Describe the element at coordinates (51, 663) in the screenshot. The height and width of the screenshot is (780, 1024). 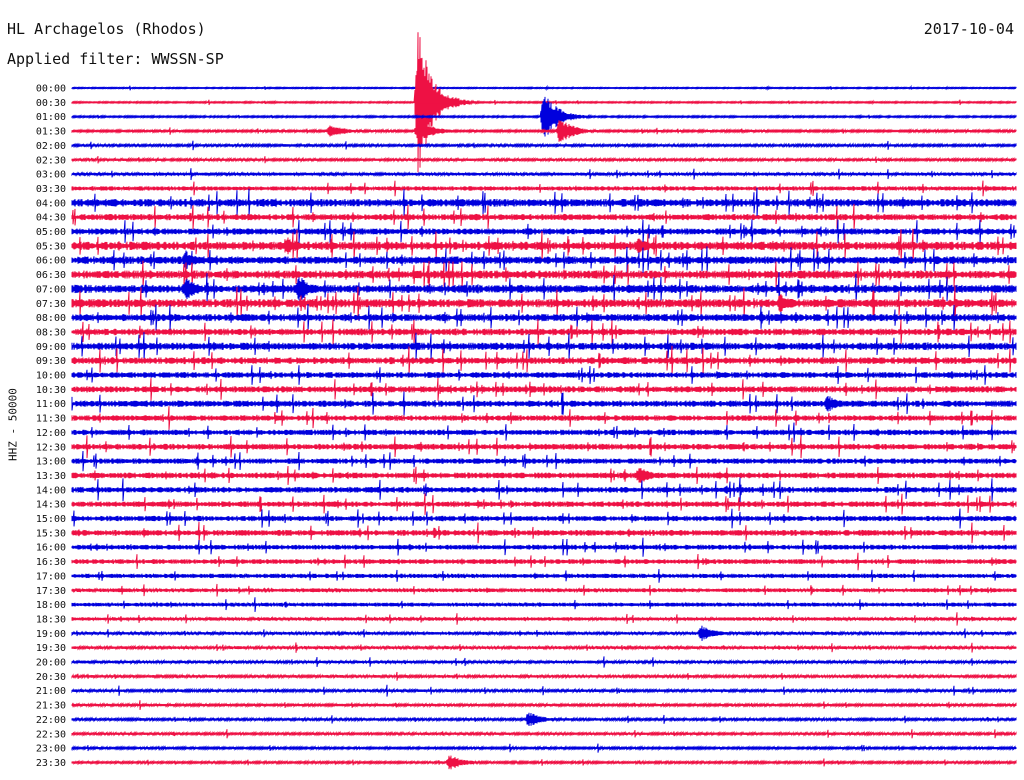
I see `row-time-label: 20:00` at that location.